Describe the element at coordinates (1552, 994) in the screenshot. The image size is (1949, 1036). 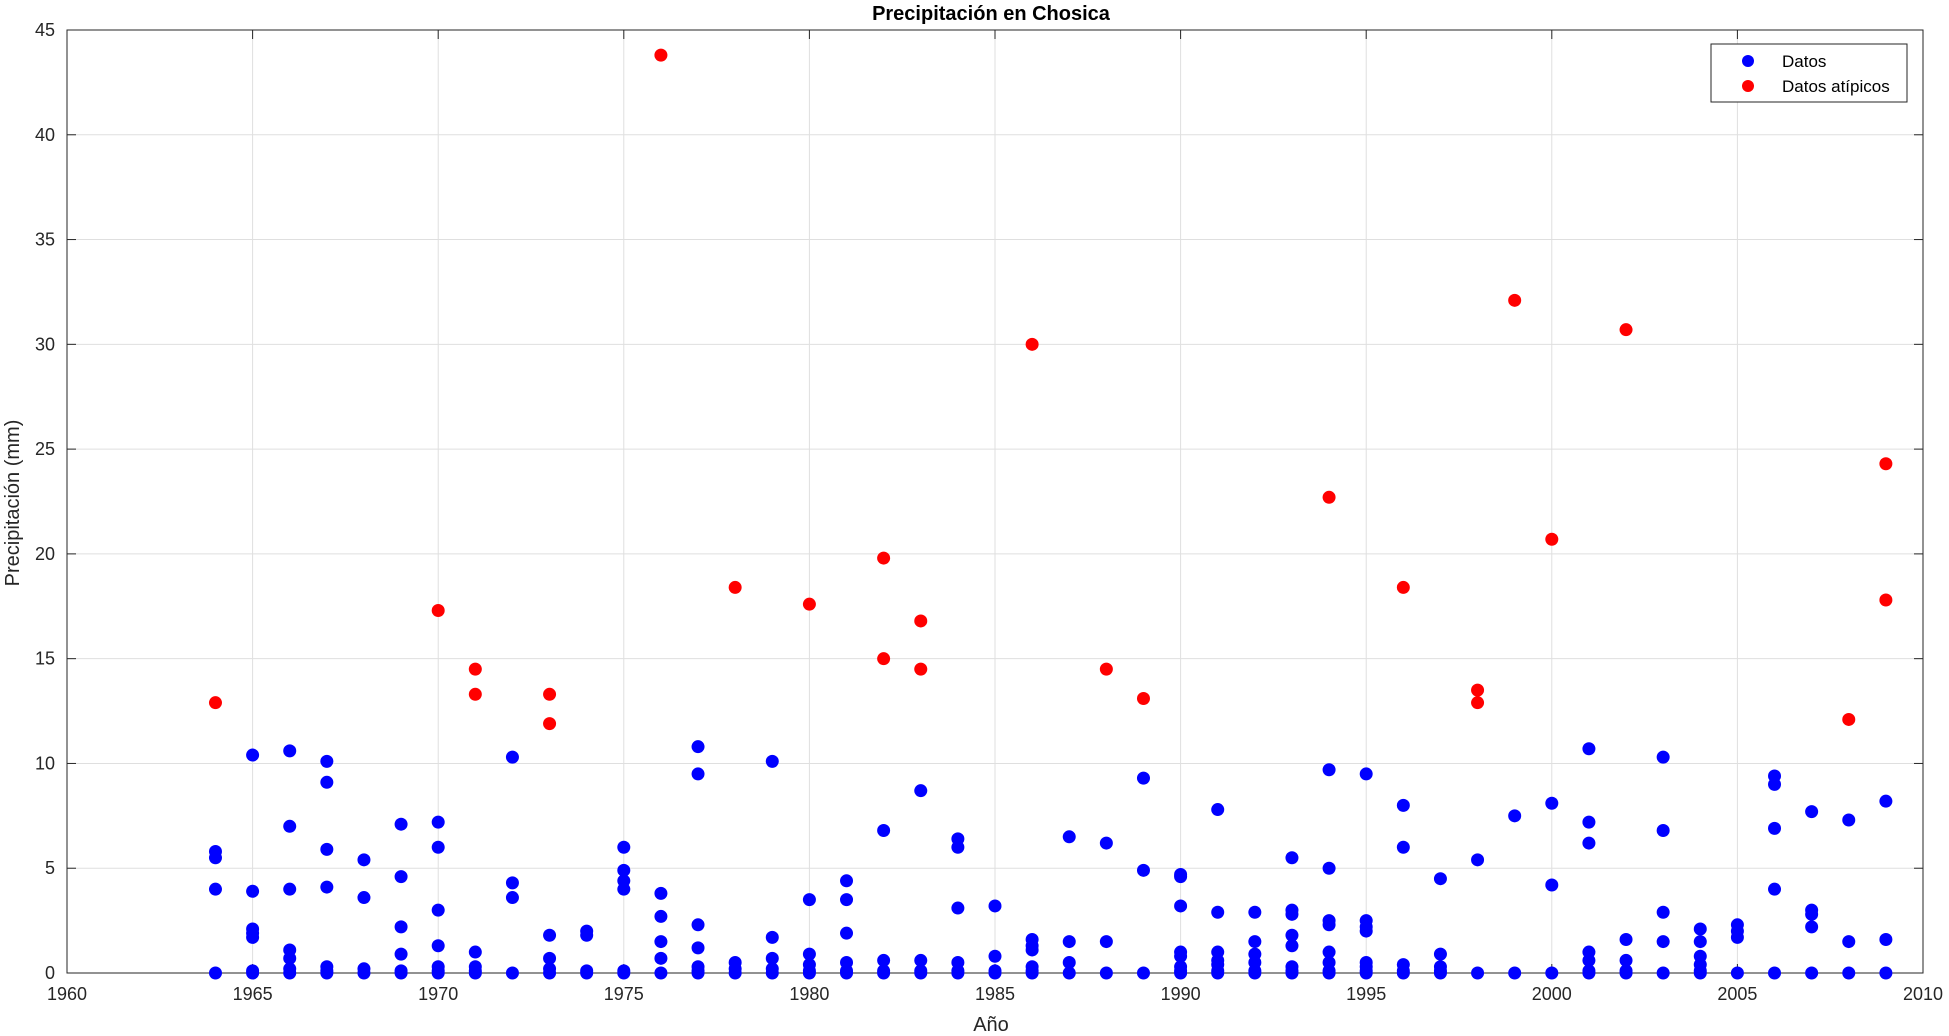
I see `x-tick-label: 2000` at that location.